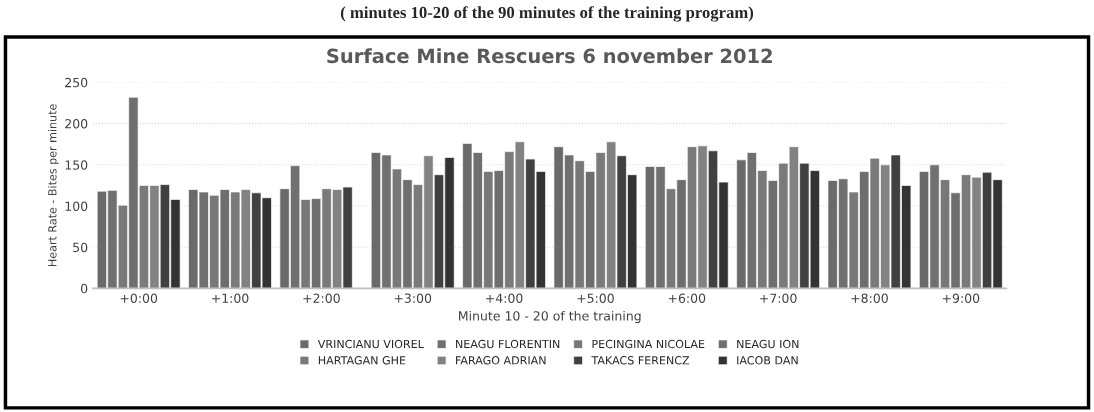 The image size is (1094, 412). Describe the element at coordinates (768, 344) in the screenshot. I see `legend-label: NEAGU ION` at that location.